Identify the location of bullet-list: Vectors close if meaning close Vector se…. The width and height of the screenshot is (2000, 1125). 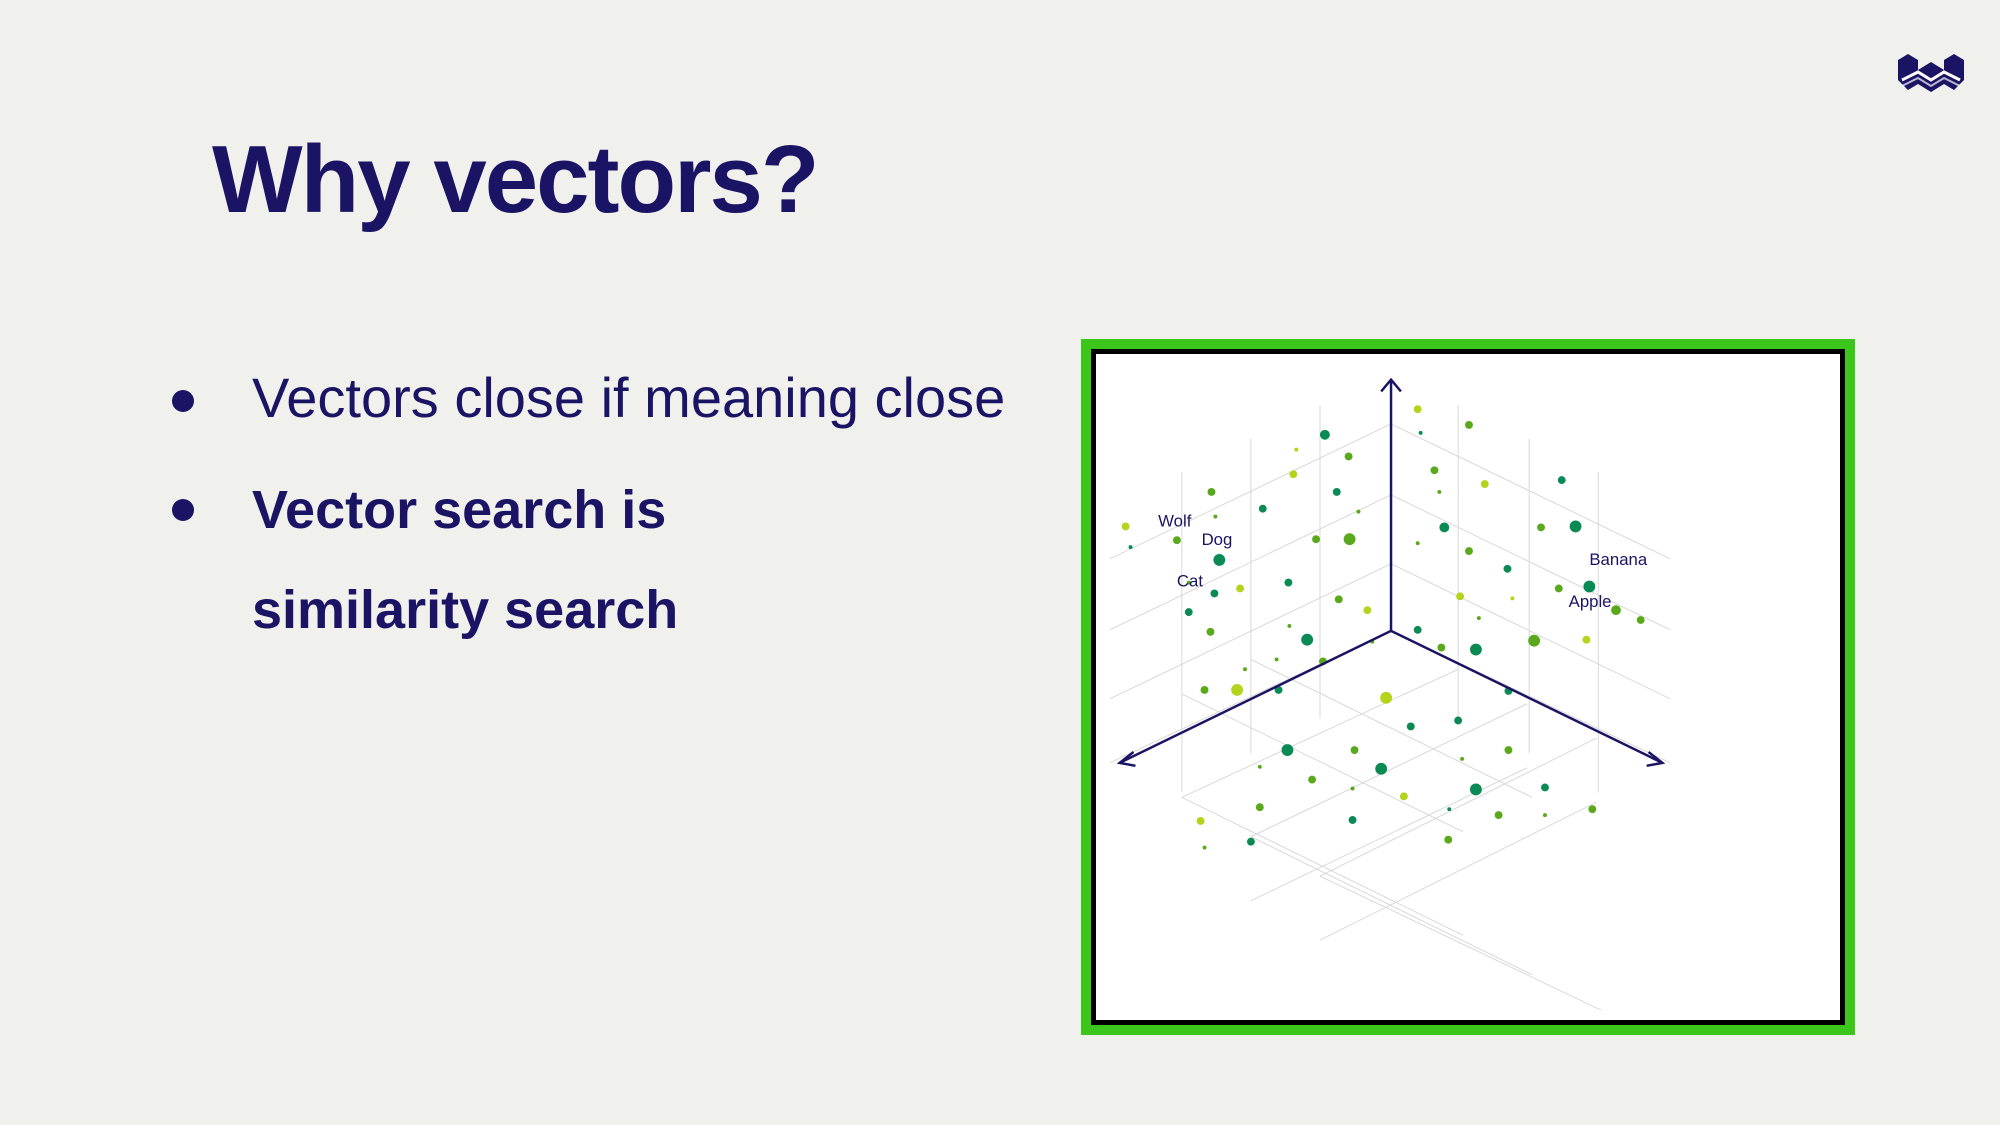
(587, 511).